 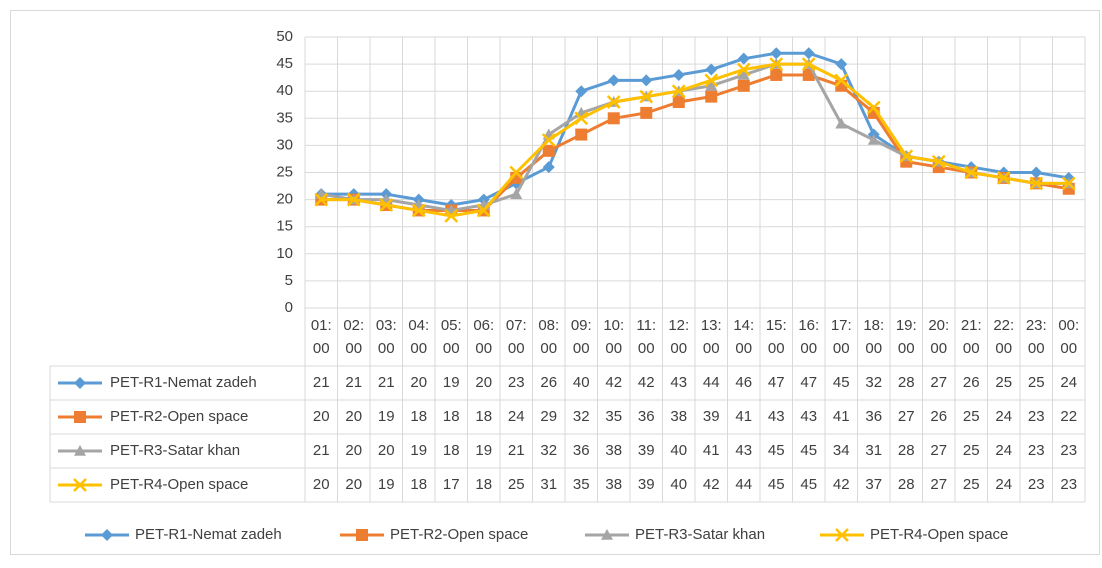 I want to click on x-tick-label: 07:00, so click(x=516, y=337).